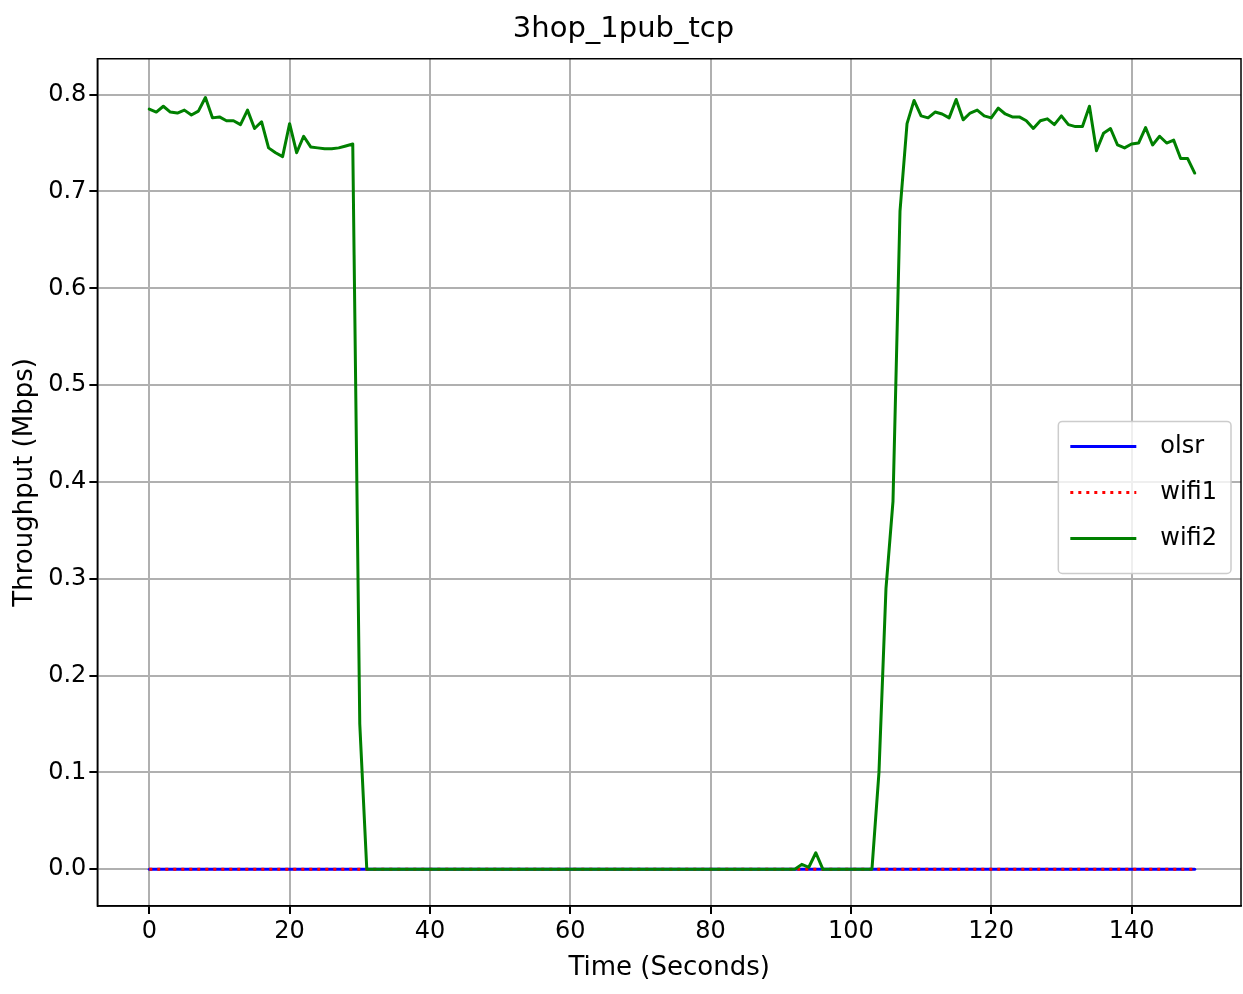  What do you see at coordinates (23, 483) in the screenshot?
I see `y-axis-title: Throughput (Mbps)` at bounding box center [23, 483].